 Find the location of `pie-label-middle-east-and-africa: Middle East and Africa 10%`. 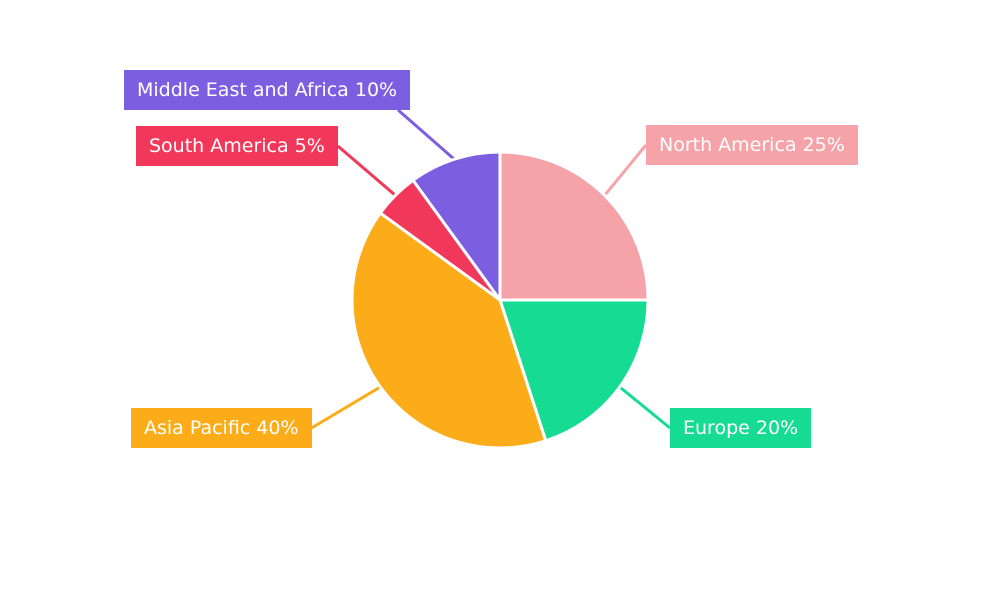

pie-label-middle-east-and-africa: Middle East and Africa 10% is located at coordinates (267, 90).